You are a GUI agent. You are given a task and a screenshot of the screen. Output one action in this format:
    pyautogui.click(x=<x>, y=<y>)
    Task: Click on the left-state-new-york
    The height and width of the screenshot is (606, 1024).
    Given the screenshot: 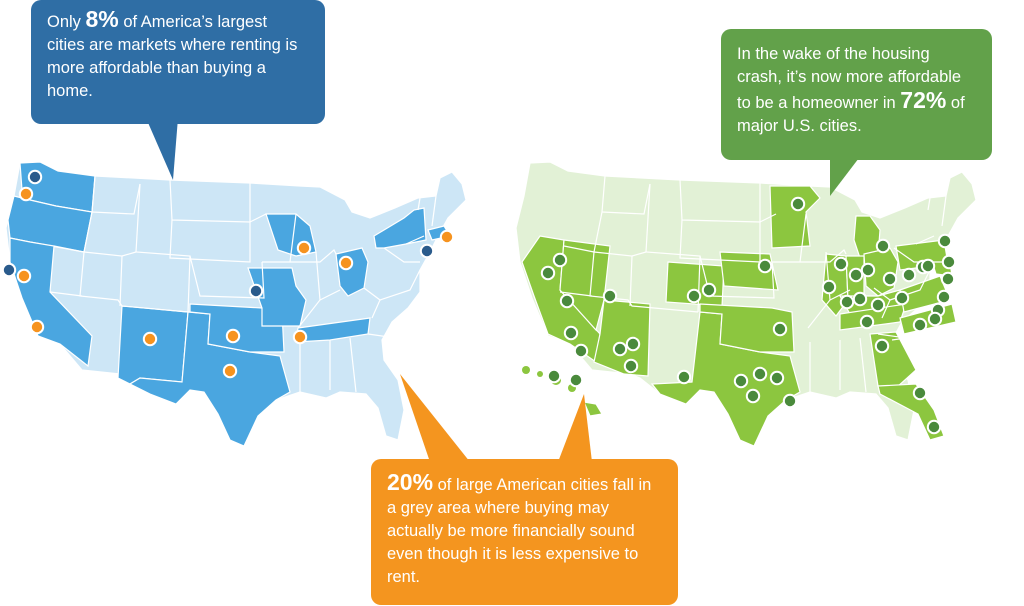 What is the action you would take?
    pyautogui.click(x=400, y=228)
    